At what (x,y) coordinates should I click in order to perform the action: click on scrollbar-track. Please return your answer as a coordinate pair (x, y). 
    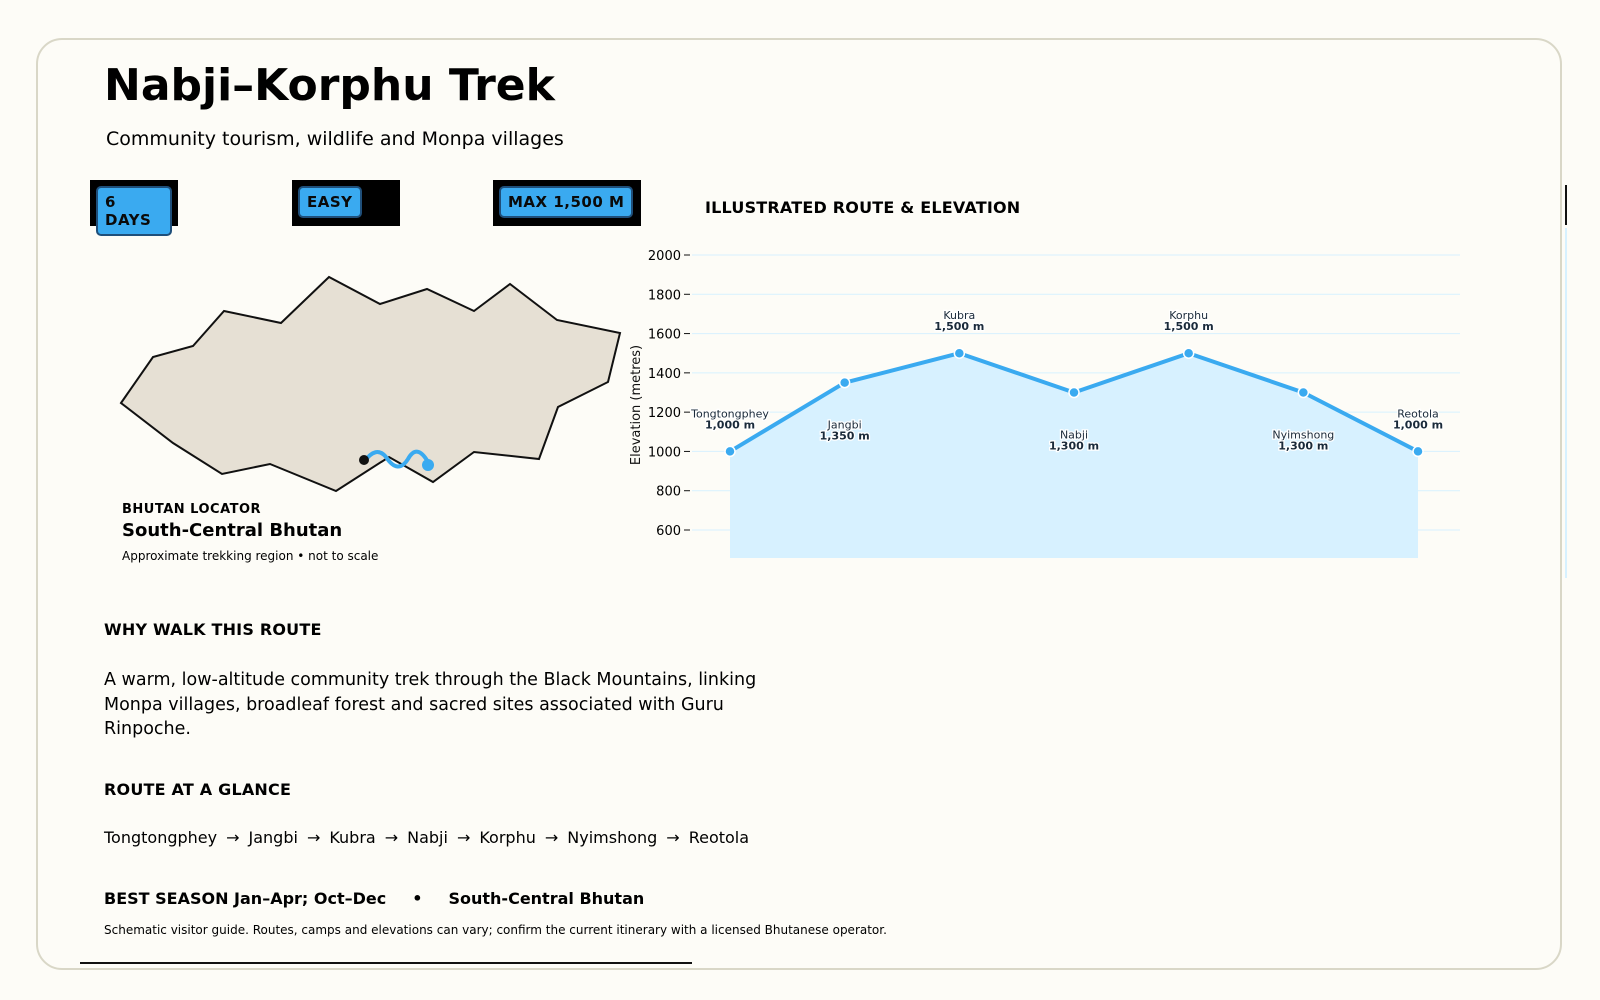
    Looking at the image, I should click on (1566, 403).